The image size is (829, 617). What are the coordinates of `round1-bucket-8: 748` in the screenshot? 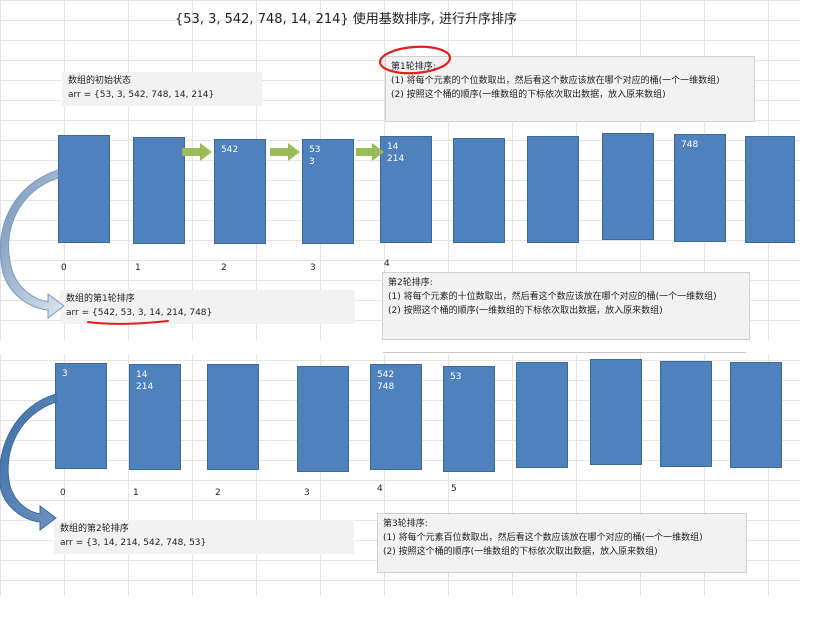 It's located at (700, 188).